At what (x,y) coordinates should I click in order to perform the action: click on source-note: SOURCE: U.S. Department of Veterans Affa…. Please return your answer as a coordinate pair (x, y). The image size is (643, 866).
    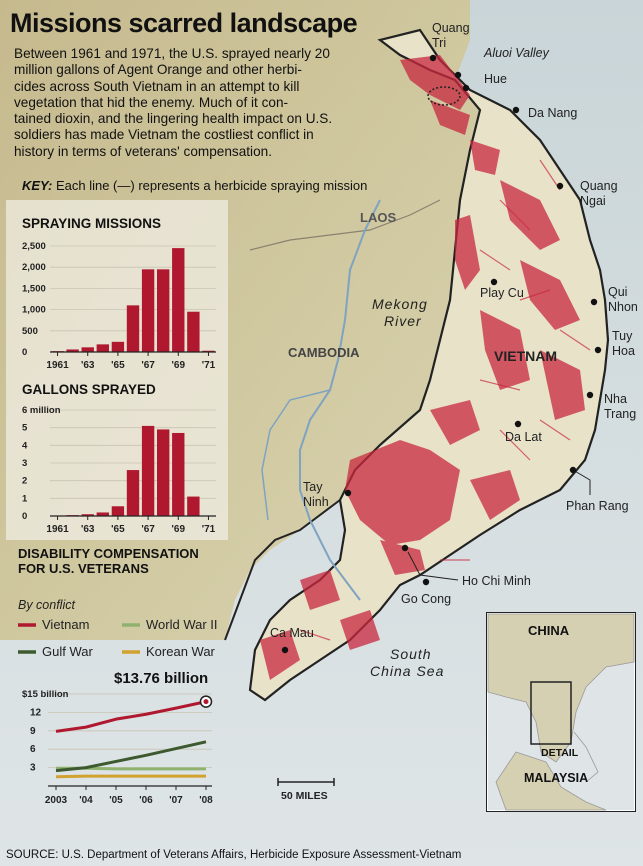
    Looking at the image, I should click on (234, 855).